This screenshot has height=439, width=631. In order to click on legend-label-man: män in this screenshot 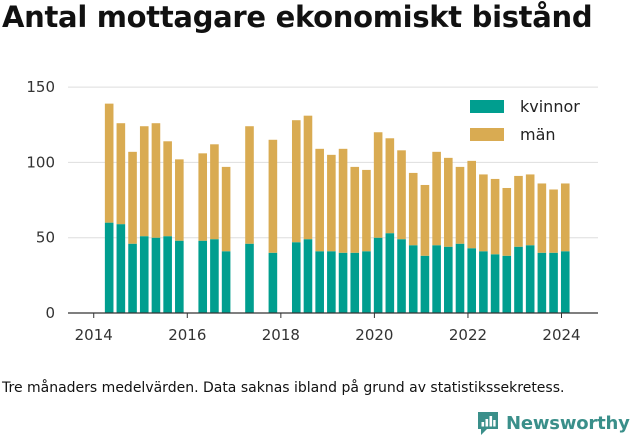, I will do `click(538, 134)`.